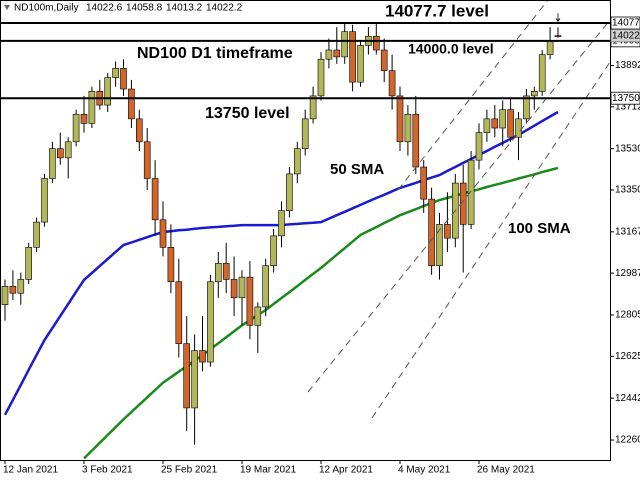 The width and height of the screenshot is (640, 480). I want to click on y-tick-label: 13892.5, so click(627, 65).